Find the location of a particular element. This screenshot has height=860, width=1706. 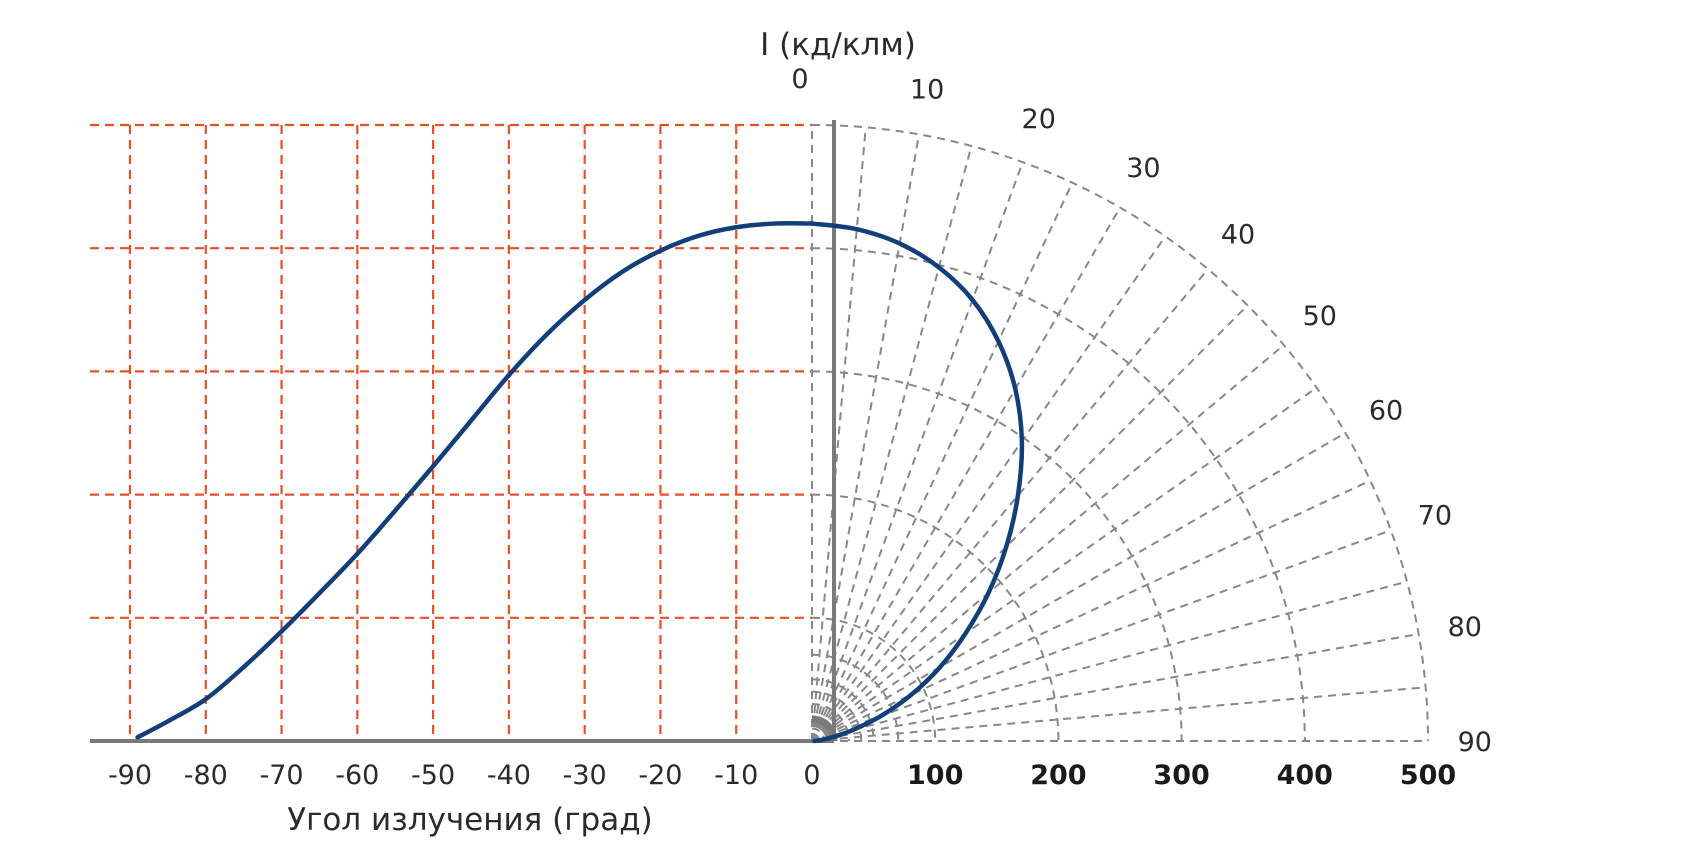

x-tick-label: -30 is located at coordinates (585, 775).